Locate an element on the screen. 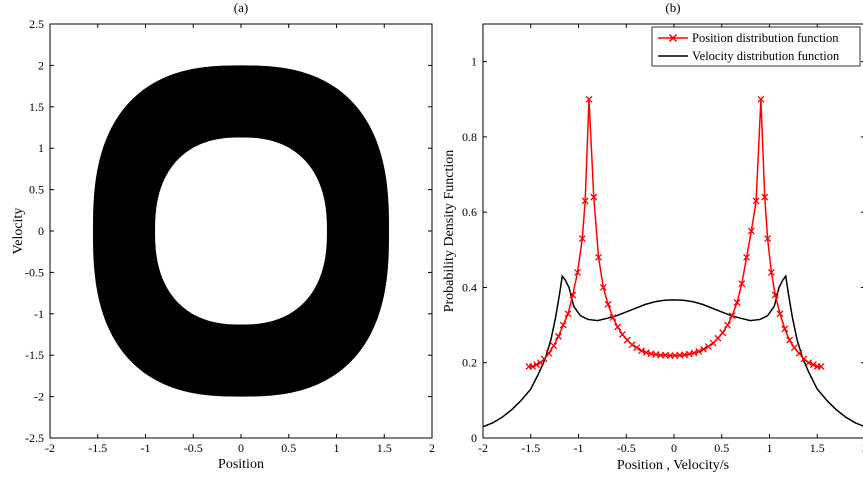 Image resolution: width=863 pixels, height=477 pixels. x-tick-label: -2 is located at coordinates (50, 448).